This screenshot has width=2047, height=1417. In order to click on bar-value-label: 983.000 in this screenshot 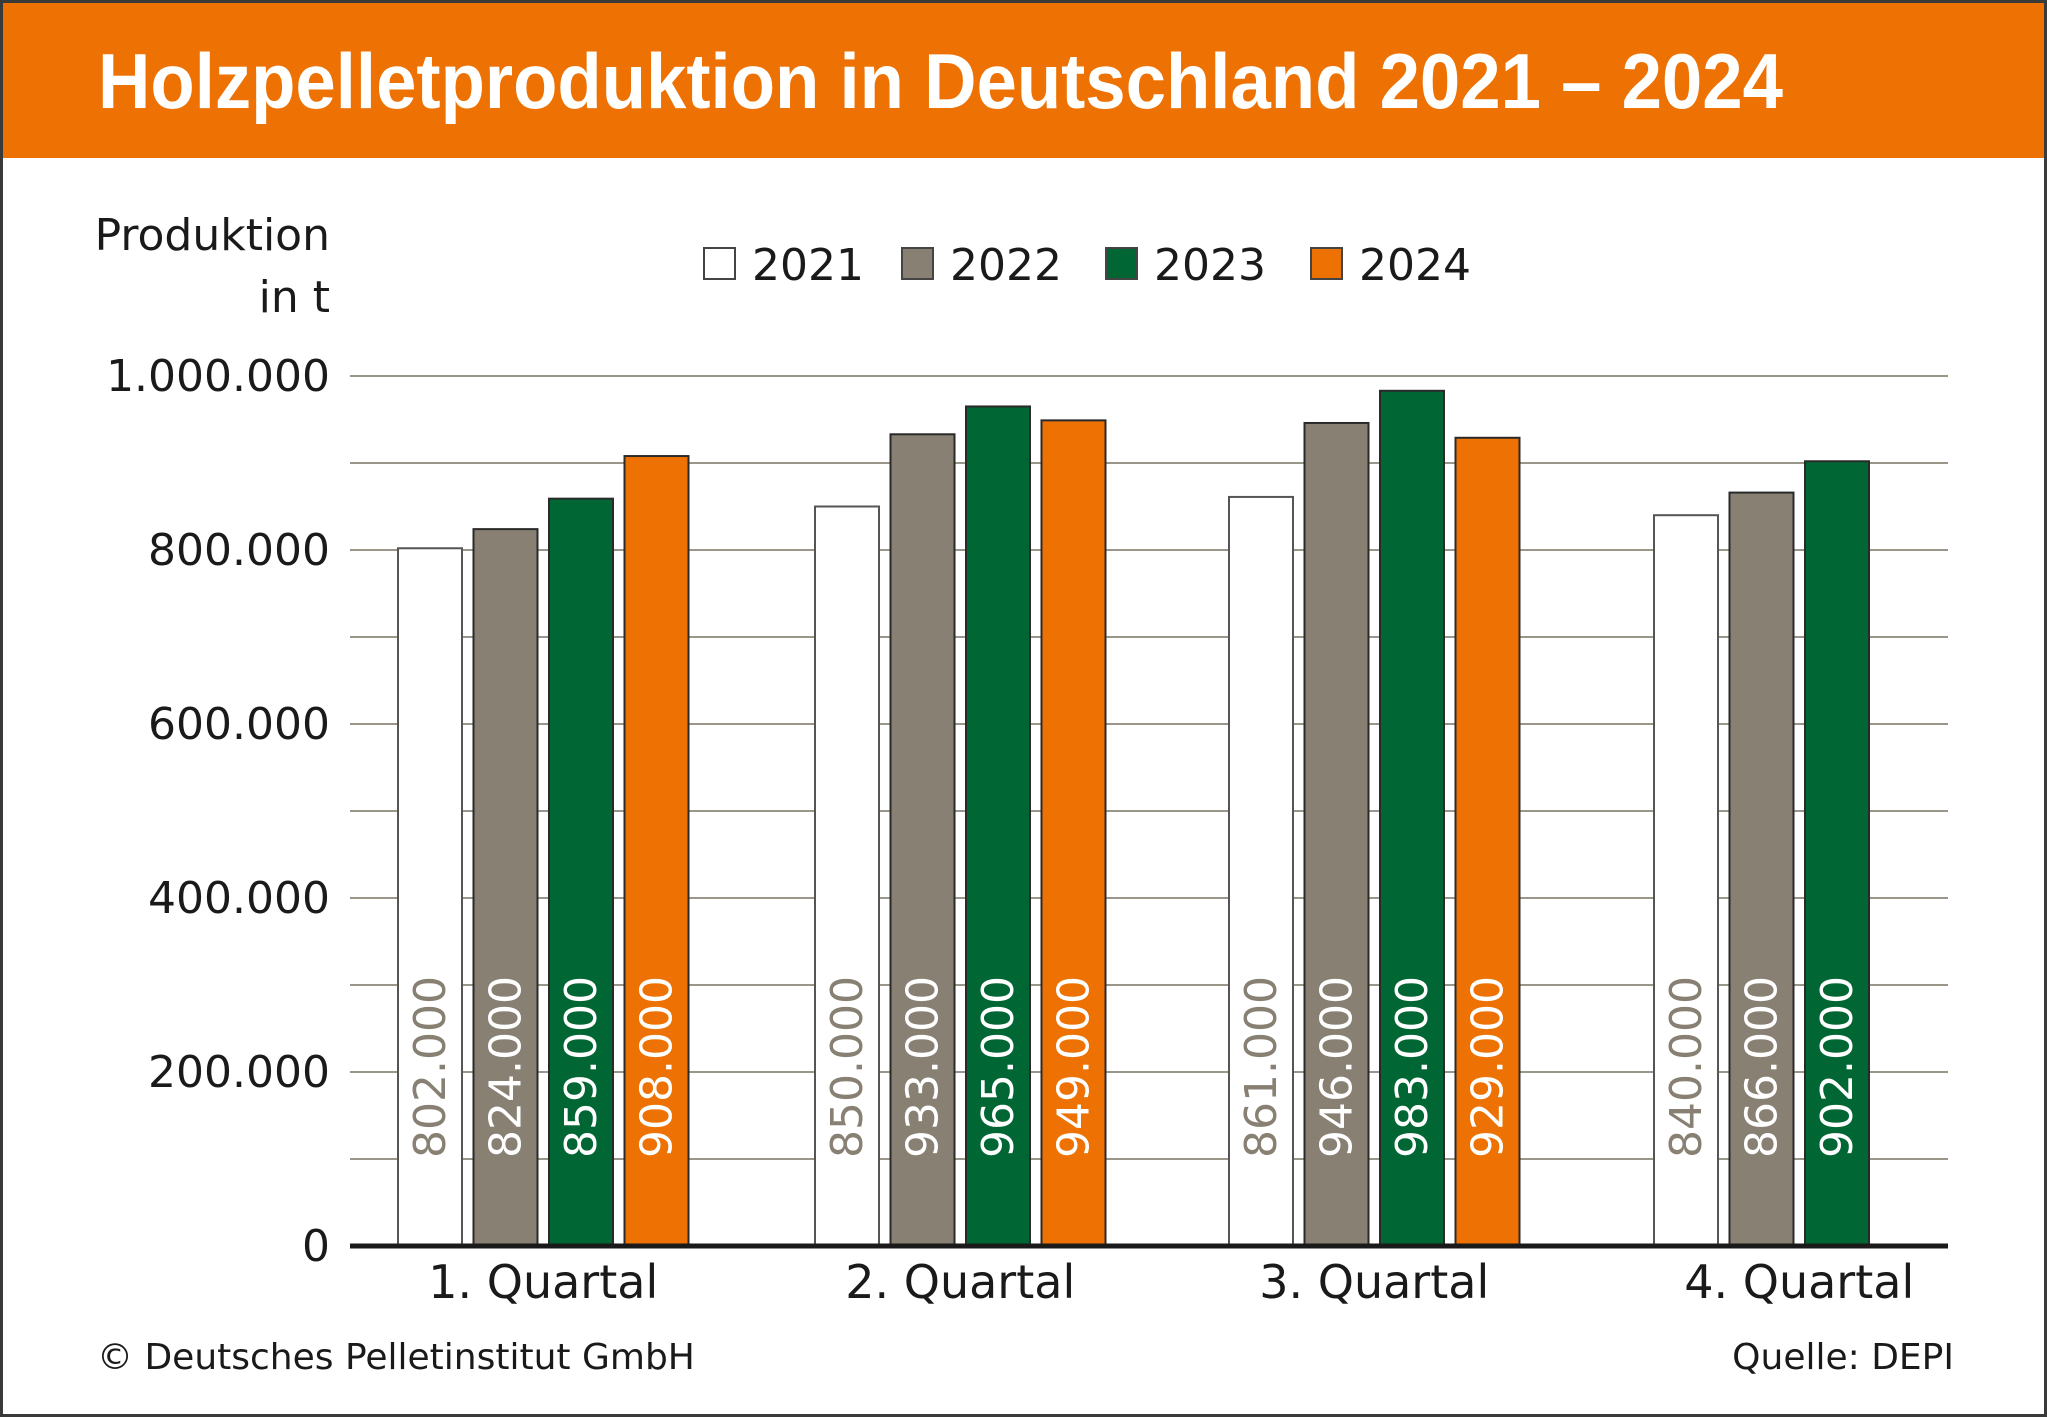, I will do `click(1412, 1067)`.